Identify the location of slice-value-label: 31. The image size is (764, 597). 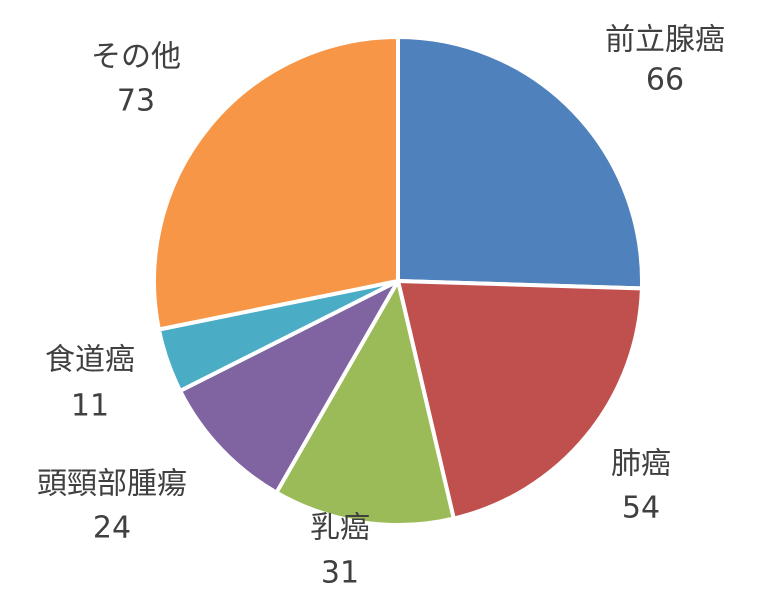
(340, 573).